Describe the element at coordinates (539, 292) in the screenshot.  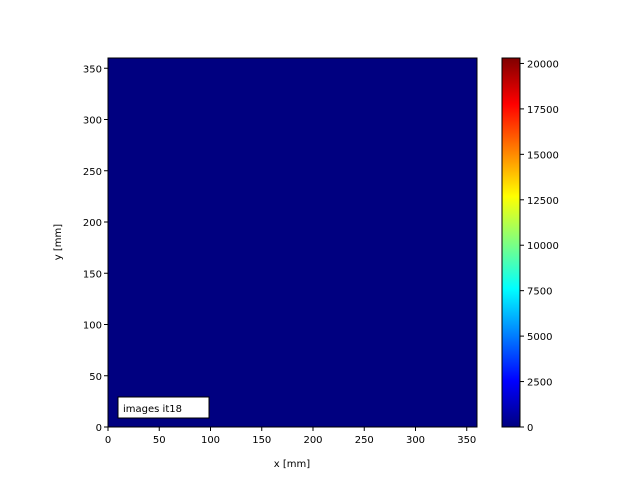
I see `colorbar-tick-label: 7500` at that location.